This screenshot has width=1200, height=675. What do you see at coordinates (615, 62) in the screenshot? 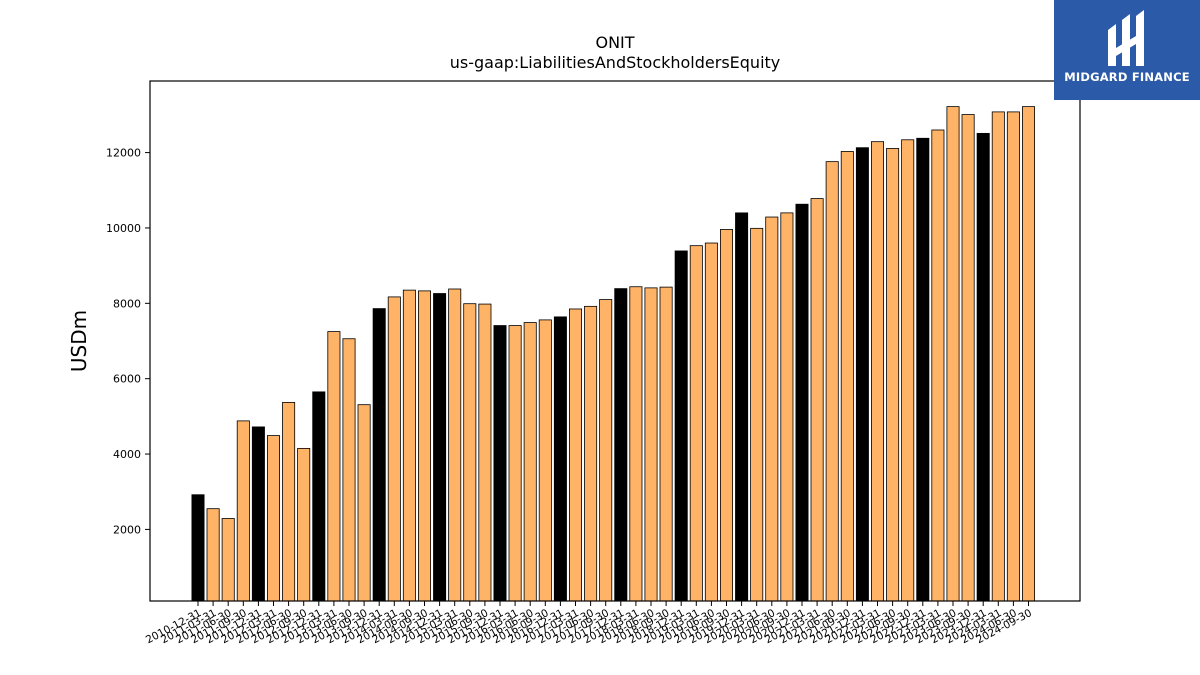
I see `chart-subtitle: us-gaap:LiabilitiesAndStockholdersEquity` at bounding box center [615, 62].